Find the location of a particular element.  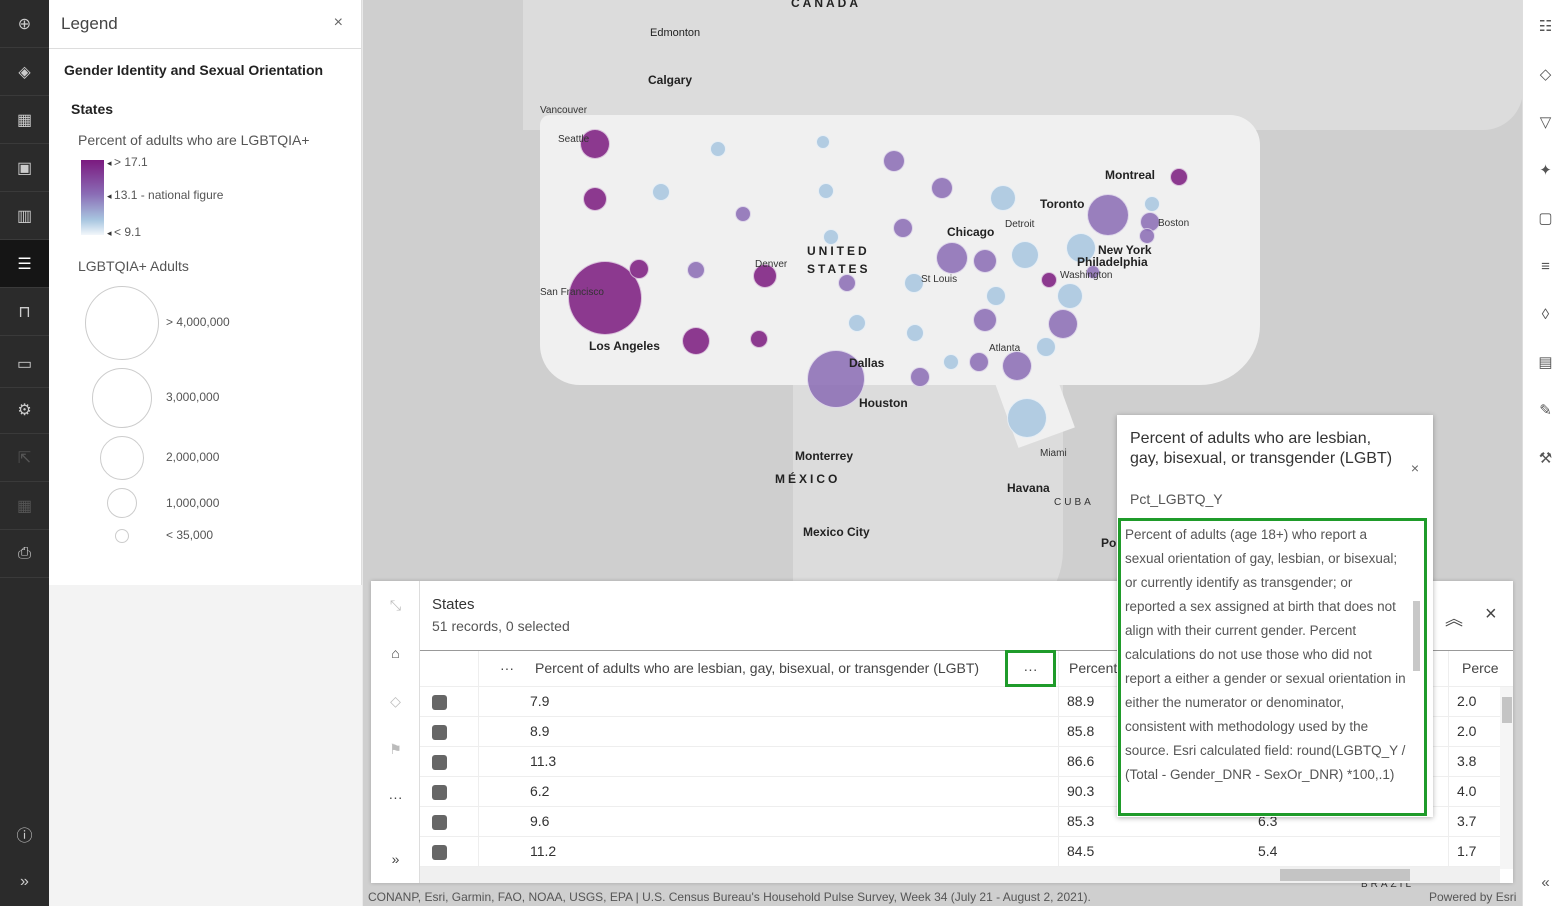

sketch-icon: ✎ is located at coordinates (1545, 410).